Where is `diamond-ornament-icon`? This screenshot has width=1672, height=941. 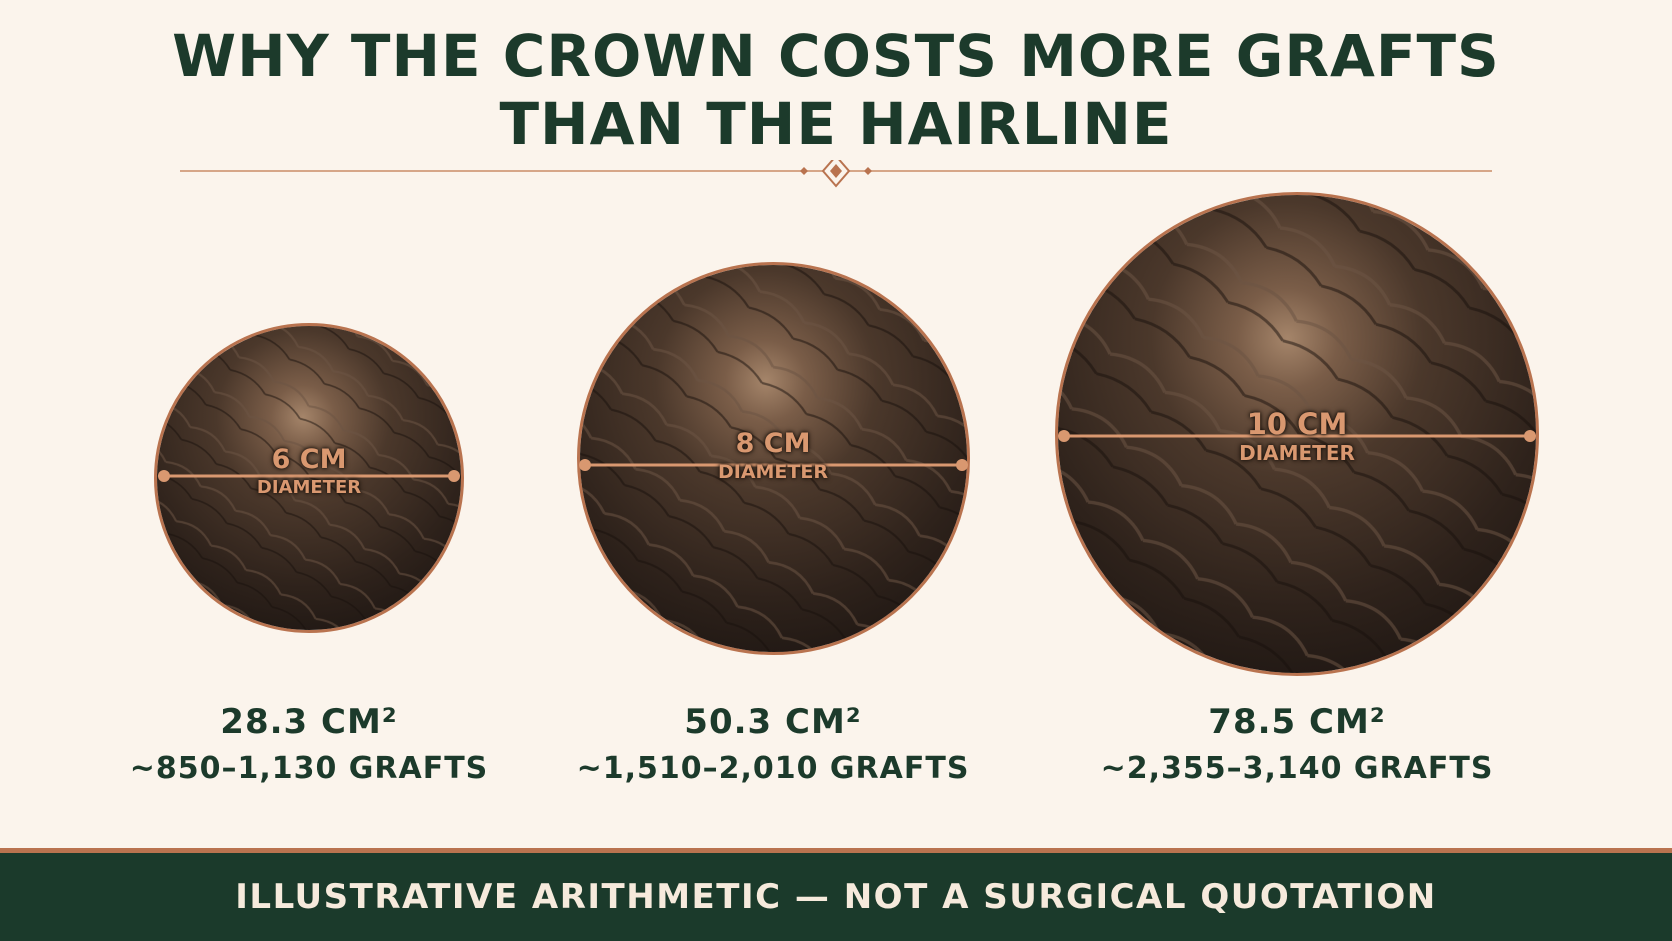
diamond-ornament-icon is located at coordinates (836, 174).